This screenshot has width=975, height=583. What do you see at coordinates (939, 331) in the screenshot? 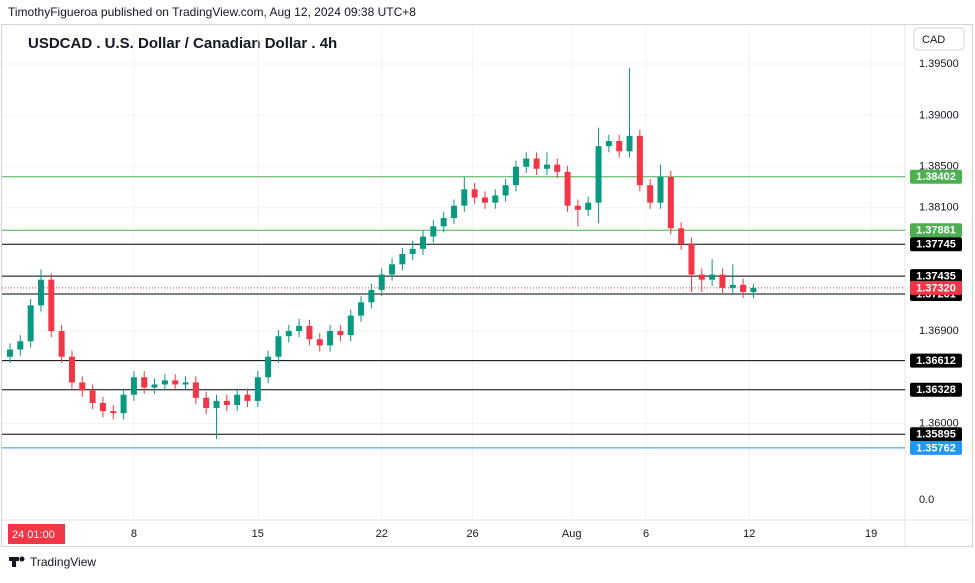
I see `y-tick-label: 1.36900` at bounding box center [939, 331].